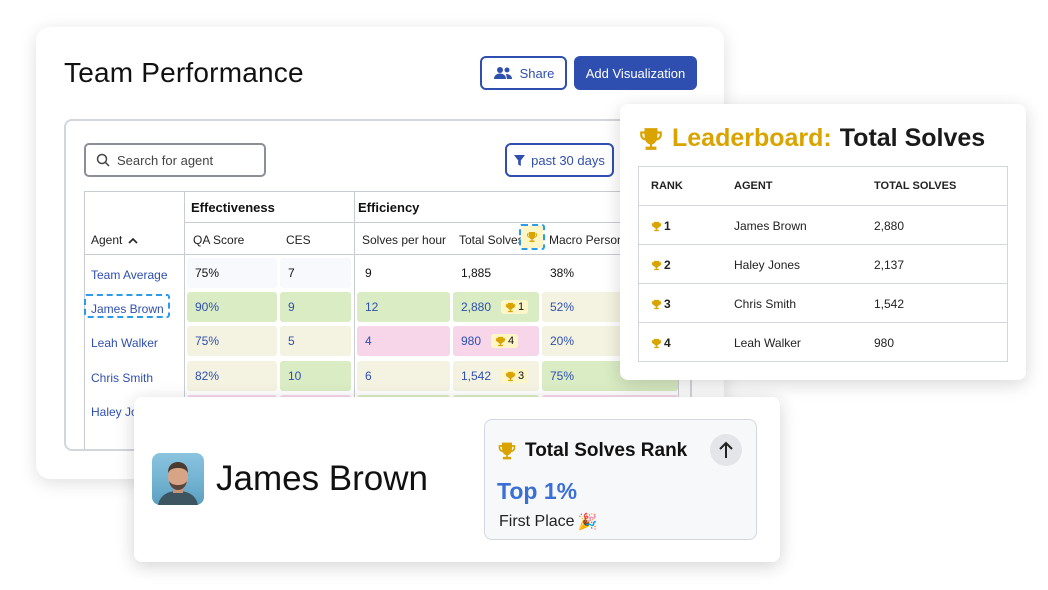 The image size is (1048, 590). Describe the element at coordinates (568, 160) in the screenshot. I see `filter-label: past 30 days` at that location.